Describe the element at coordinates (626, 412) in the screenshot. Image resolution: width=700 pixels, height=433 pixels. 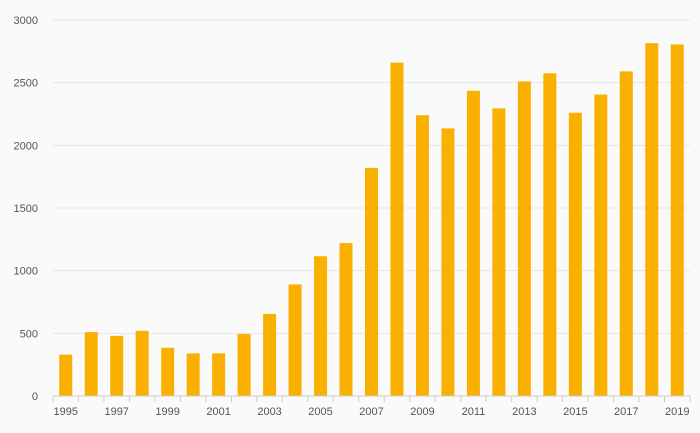
I see `x-tick-label: 2017` at that location.